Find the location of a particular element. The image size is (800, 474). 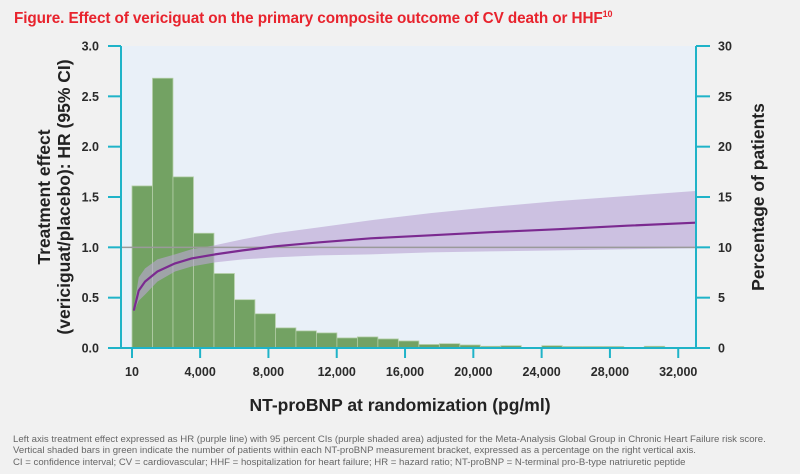

y-right-tick-label: 20 is located at coordinates (725, 147).